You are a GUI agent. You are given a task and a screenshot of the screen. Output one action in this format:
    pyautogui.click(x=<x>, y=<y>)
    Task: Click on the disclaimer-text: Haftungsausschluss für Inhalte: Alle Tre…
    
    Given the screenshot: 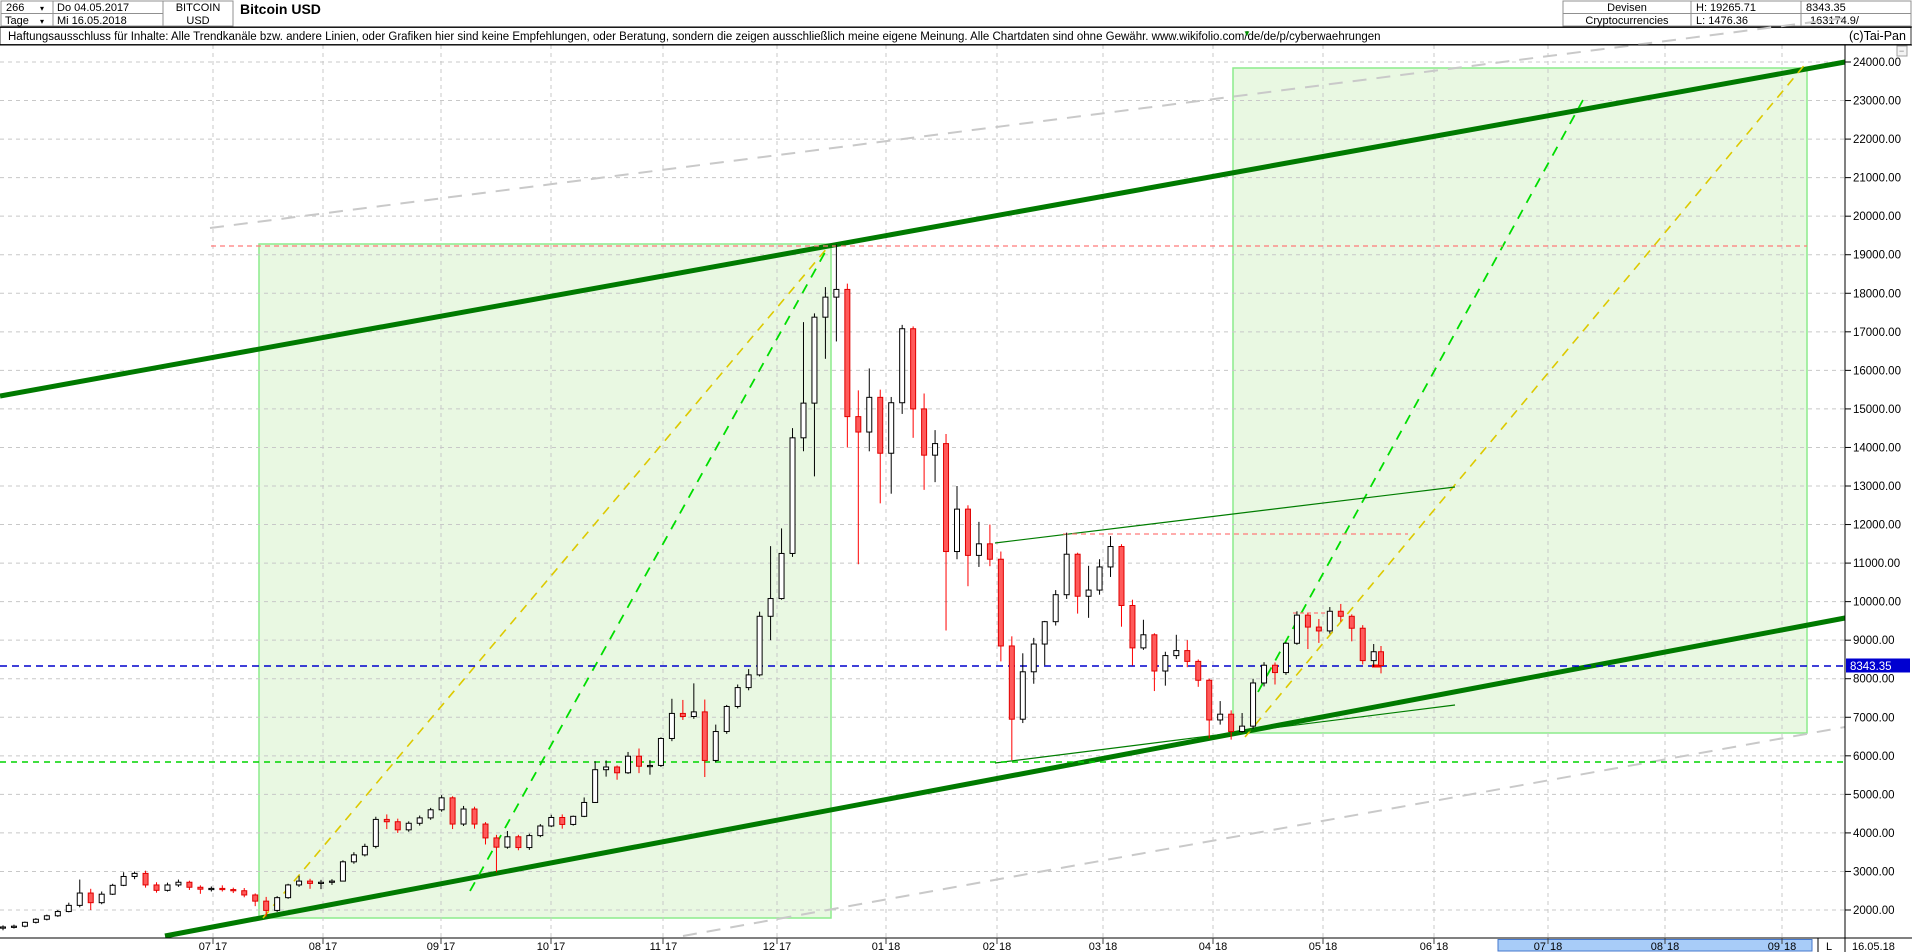 What is the action you would take?
    pyautogui.click(x=694, y=37)
    